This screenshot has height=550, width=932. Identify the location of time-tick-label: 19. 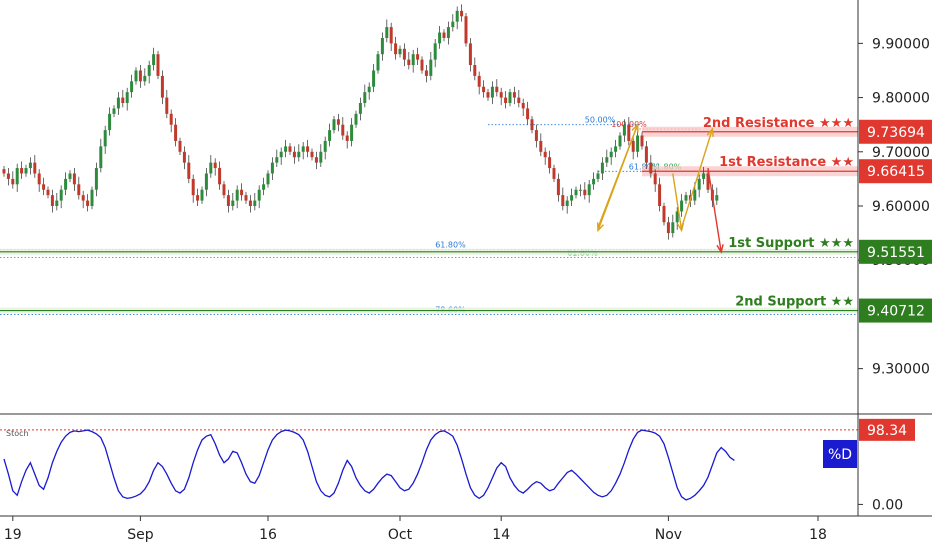
(13, 535).